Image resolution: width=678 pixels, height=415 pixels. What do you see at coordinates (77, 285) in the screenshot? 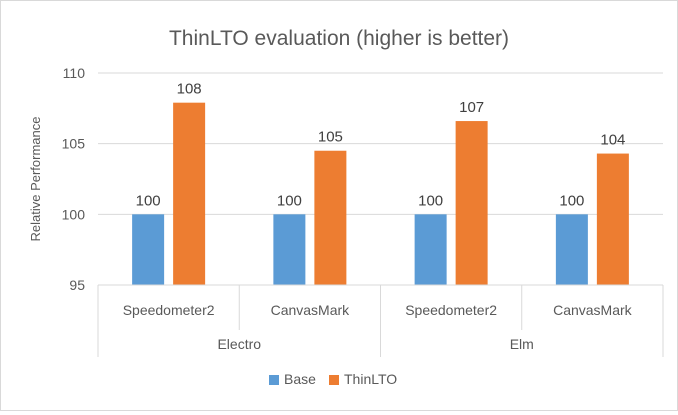
I see `y-tick-label: 95` at bounding box center [77, 285].